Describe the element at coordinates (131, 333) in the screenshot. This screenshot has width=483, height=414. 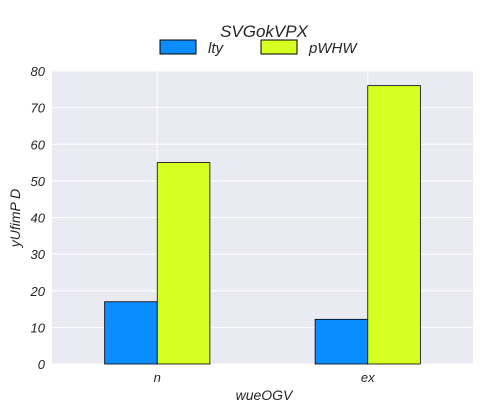
I see `bar-lty-n` at that location.